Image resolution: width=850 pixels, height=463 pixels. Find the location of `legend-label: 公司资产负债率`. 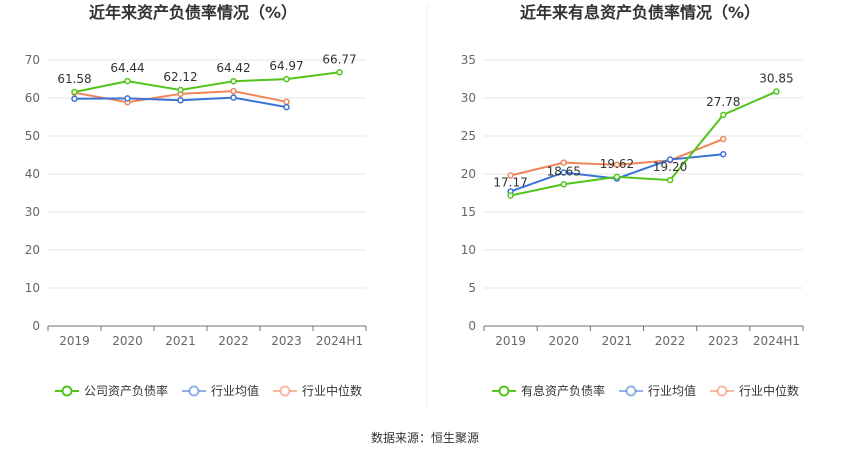

legend-label: 公司资产负债率 is located at coordinates (126, 390).